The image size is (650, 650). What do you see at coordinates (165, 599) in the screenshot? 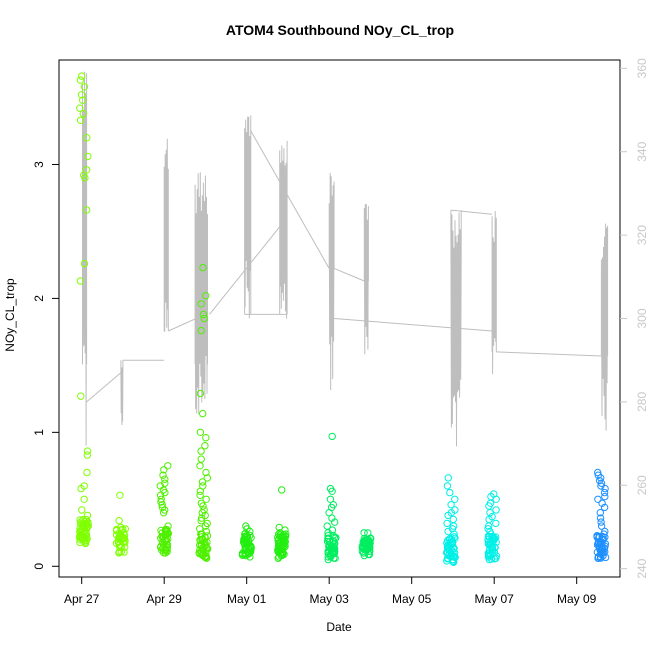
I see `x-tick-label: Apr 29` at bounding box center [165, 599].